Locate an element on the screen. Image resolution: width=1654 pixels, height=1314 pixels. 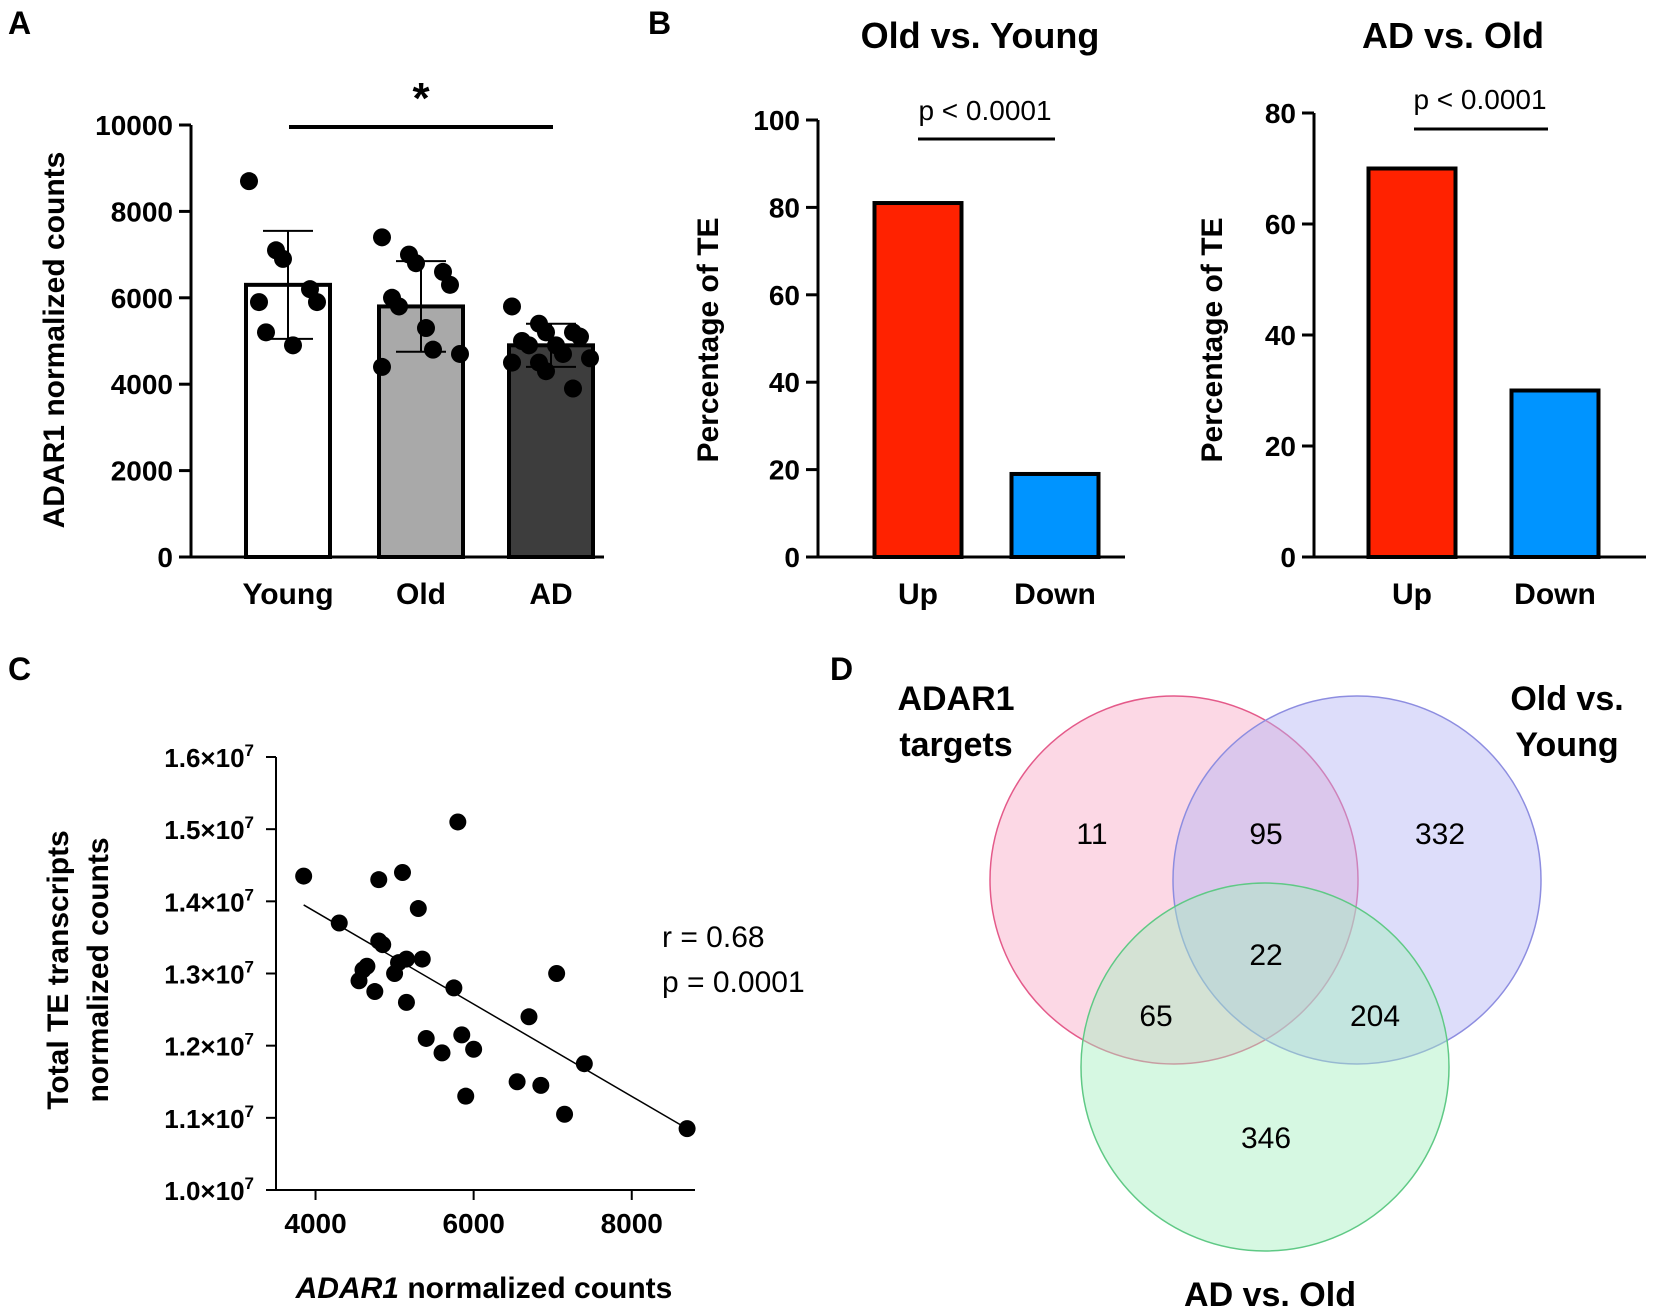
panel-b1-p-value: p < 0.0001 is located at coordinates (984, 110).